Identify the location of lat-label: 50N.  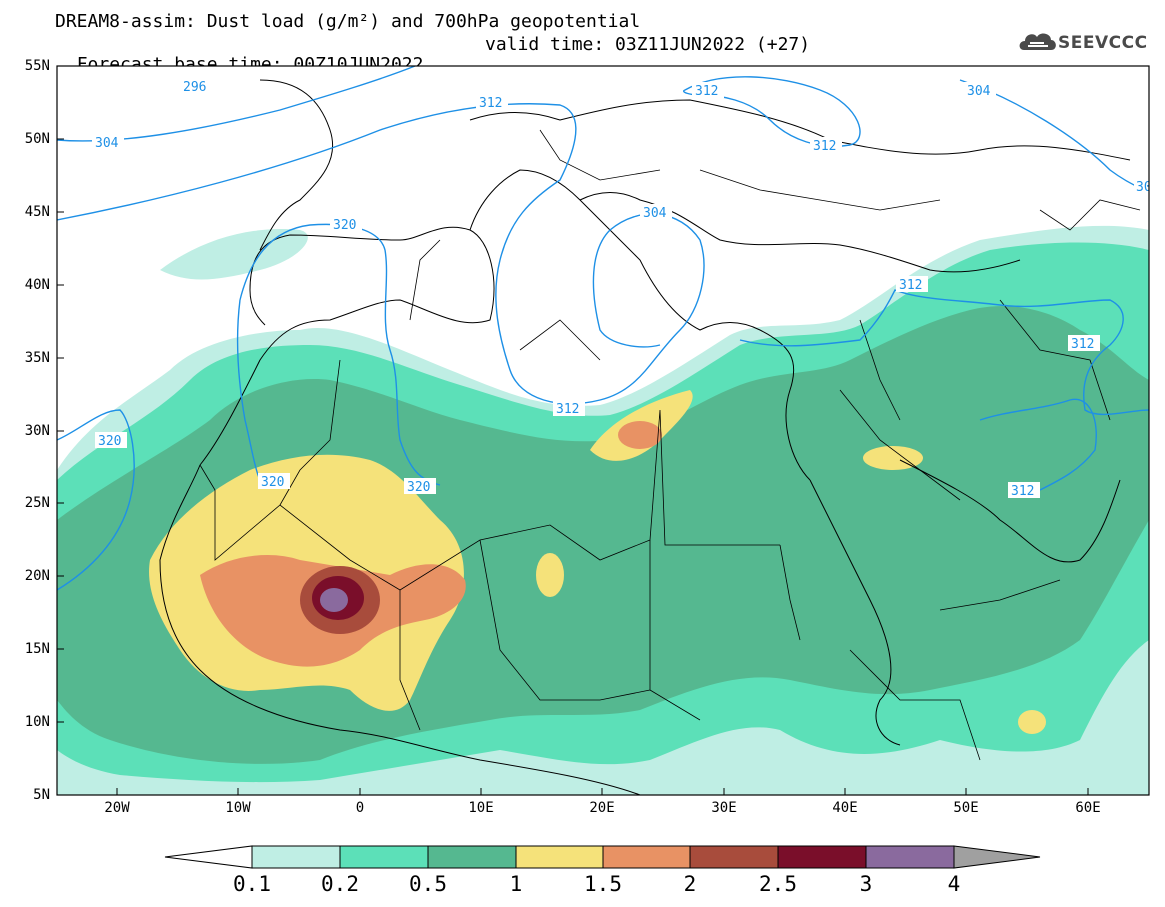
(37, 139).